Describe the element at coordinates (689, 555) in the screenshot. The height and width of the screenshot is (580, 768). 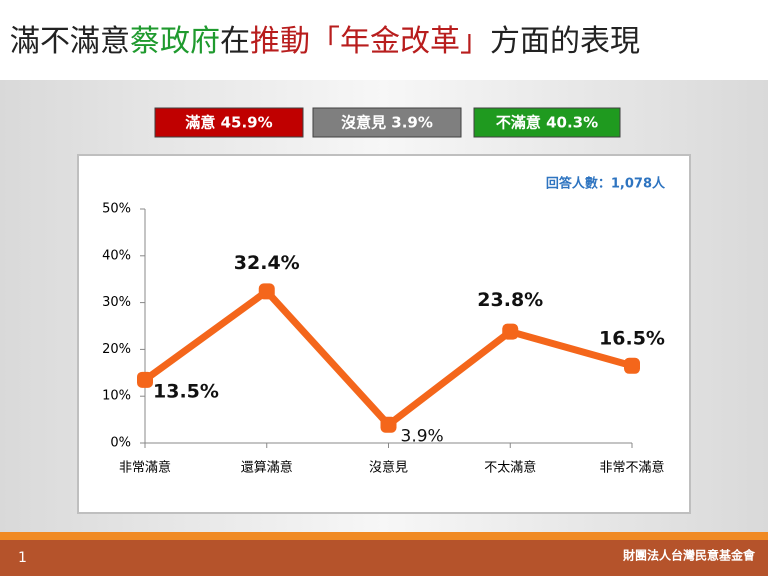
I see `footer-text: 財團法人台灣民意基金會` at that location.